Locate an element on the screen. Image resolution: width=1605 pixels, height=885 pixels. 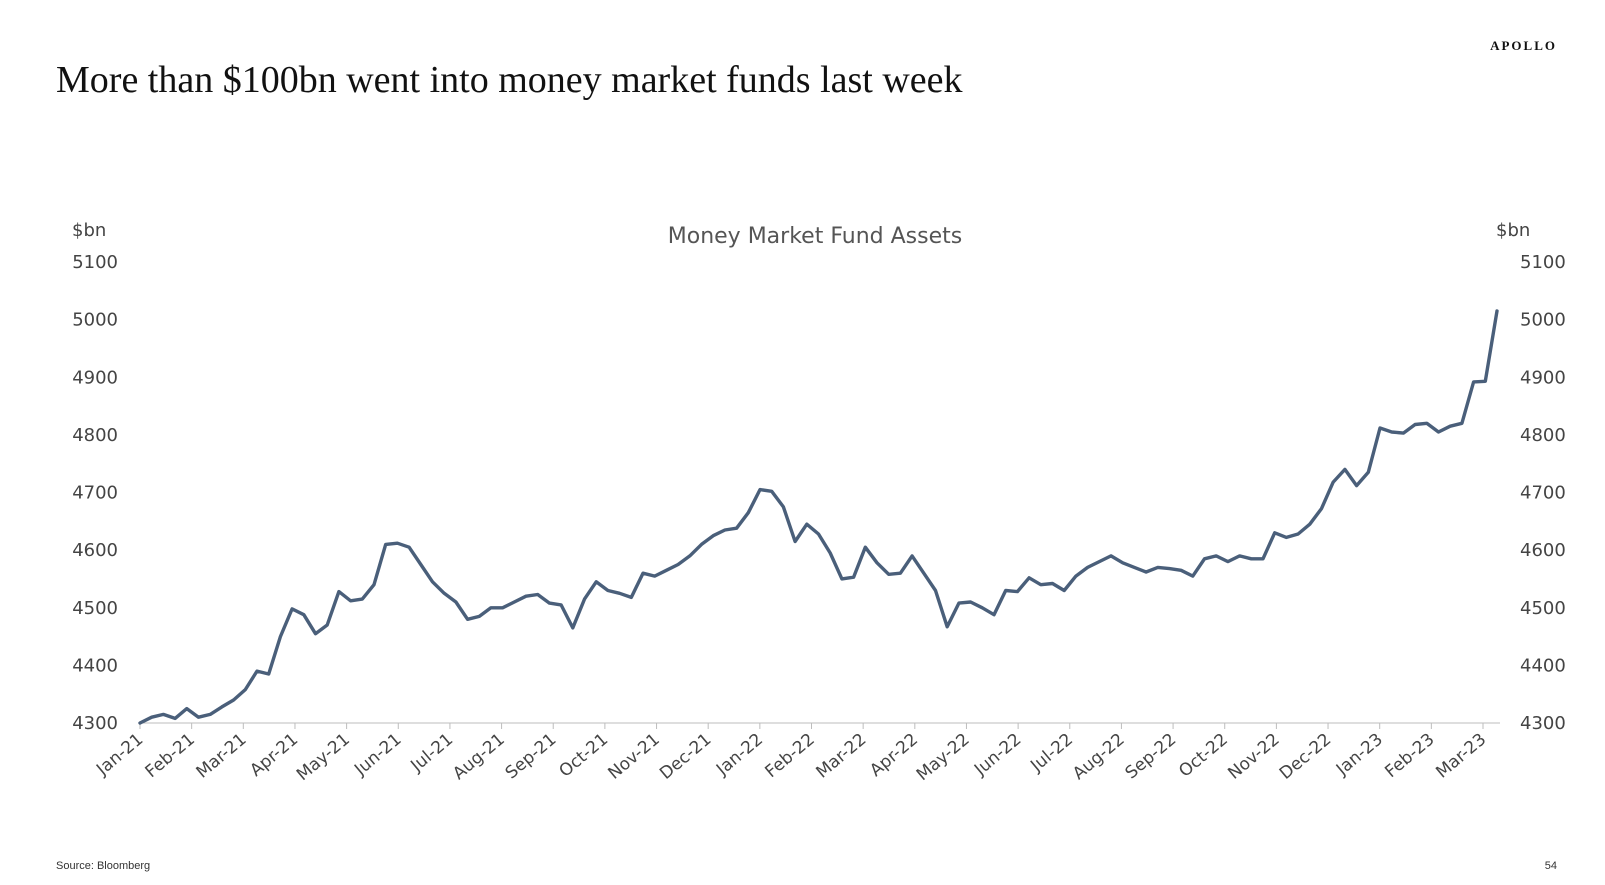
source-note: Source: Bloomberg is located at coordinates (103, 866).